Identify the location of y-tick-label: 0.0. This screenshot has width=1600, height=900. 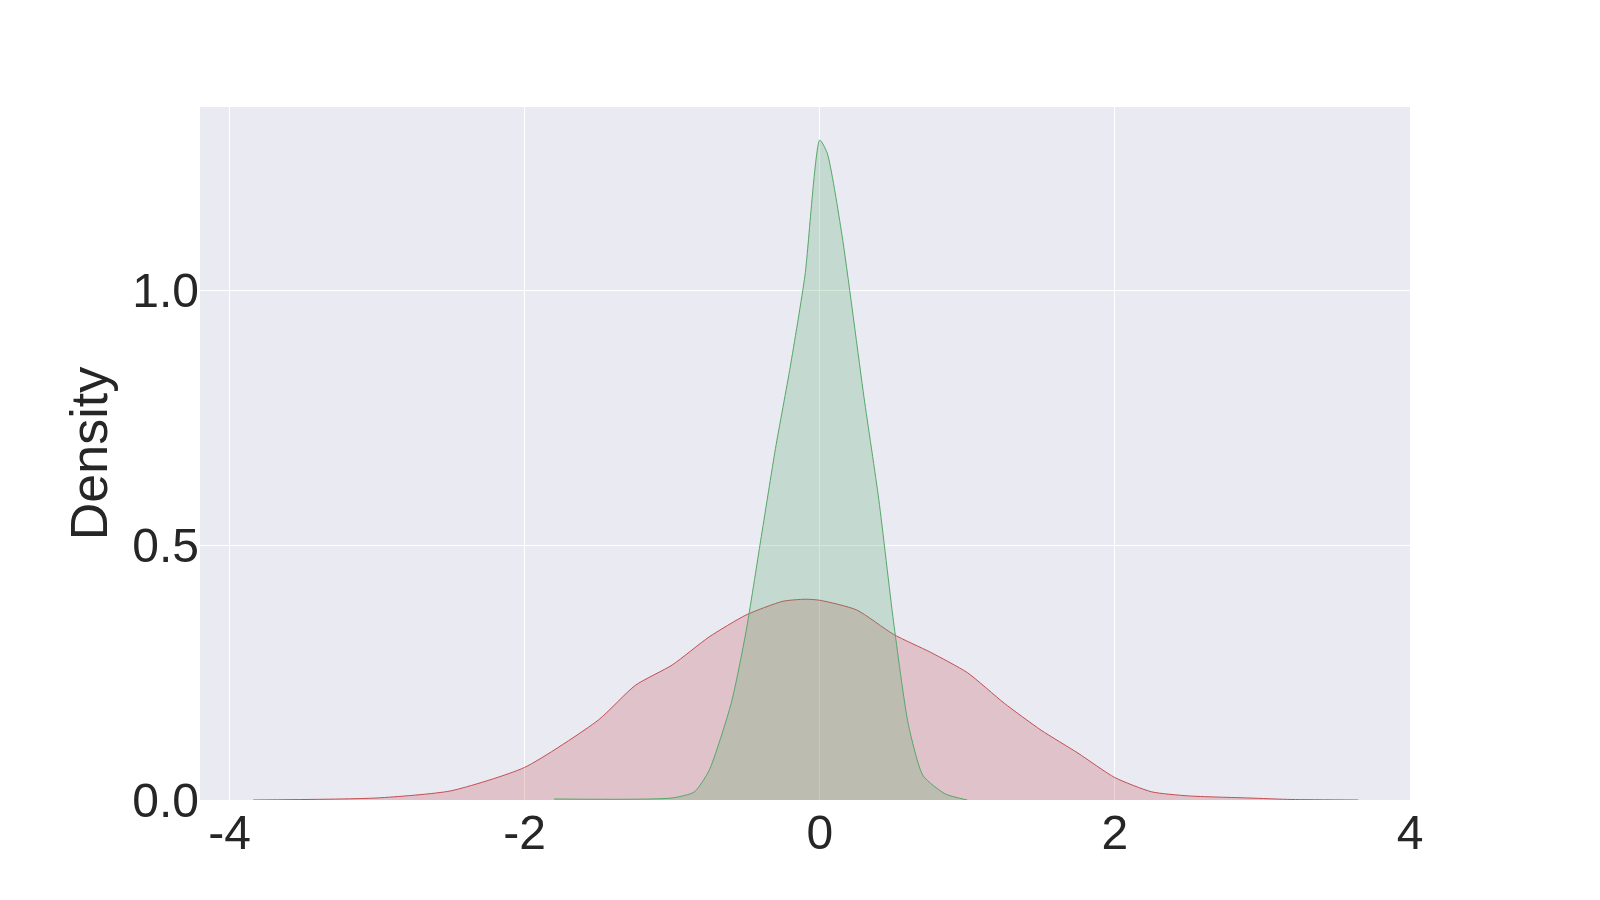
(165, 800).